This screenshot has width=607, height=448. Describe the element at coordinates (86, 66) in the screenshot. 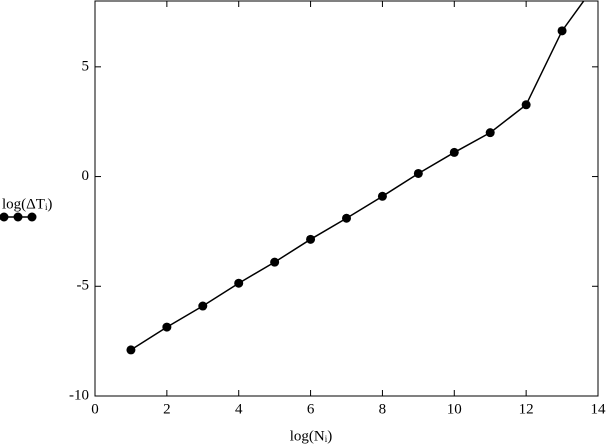

I see `y-tick-label: 5` at that location.